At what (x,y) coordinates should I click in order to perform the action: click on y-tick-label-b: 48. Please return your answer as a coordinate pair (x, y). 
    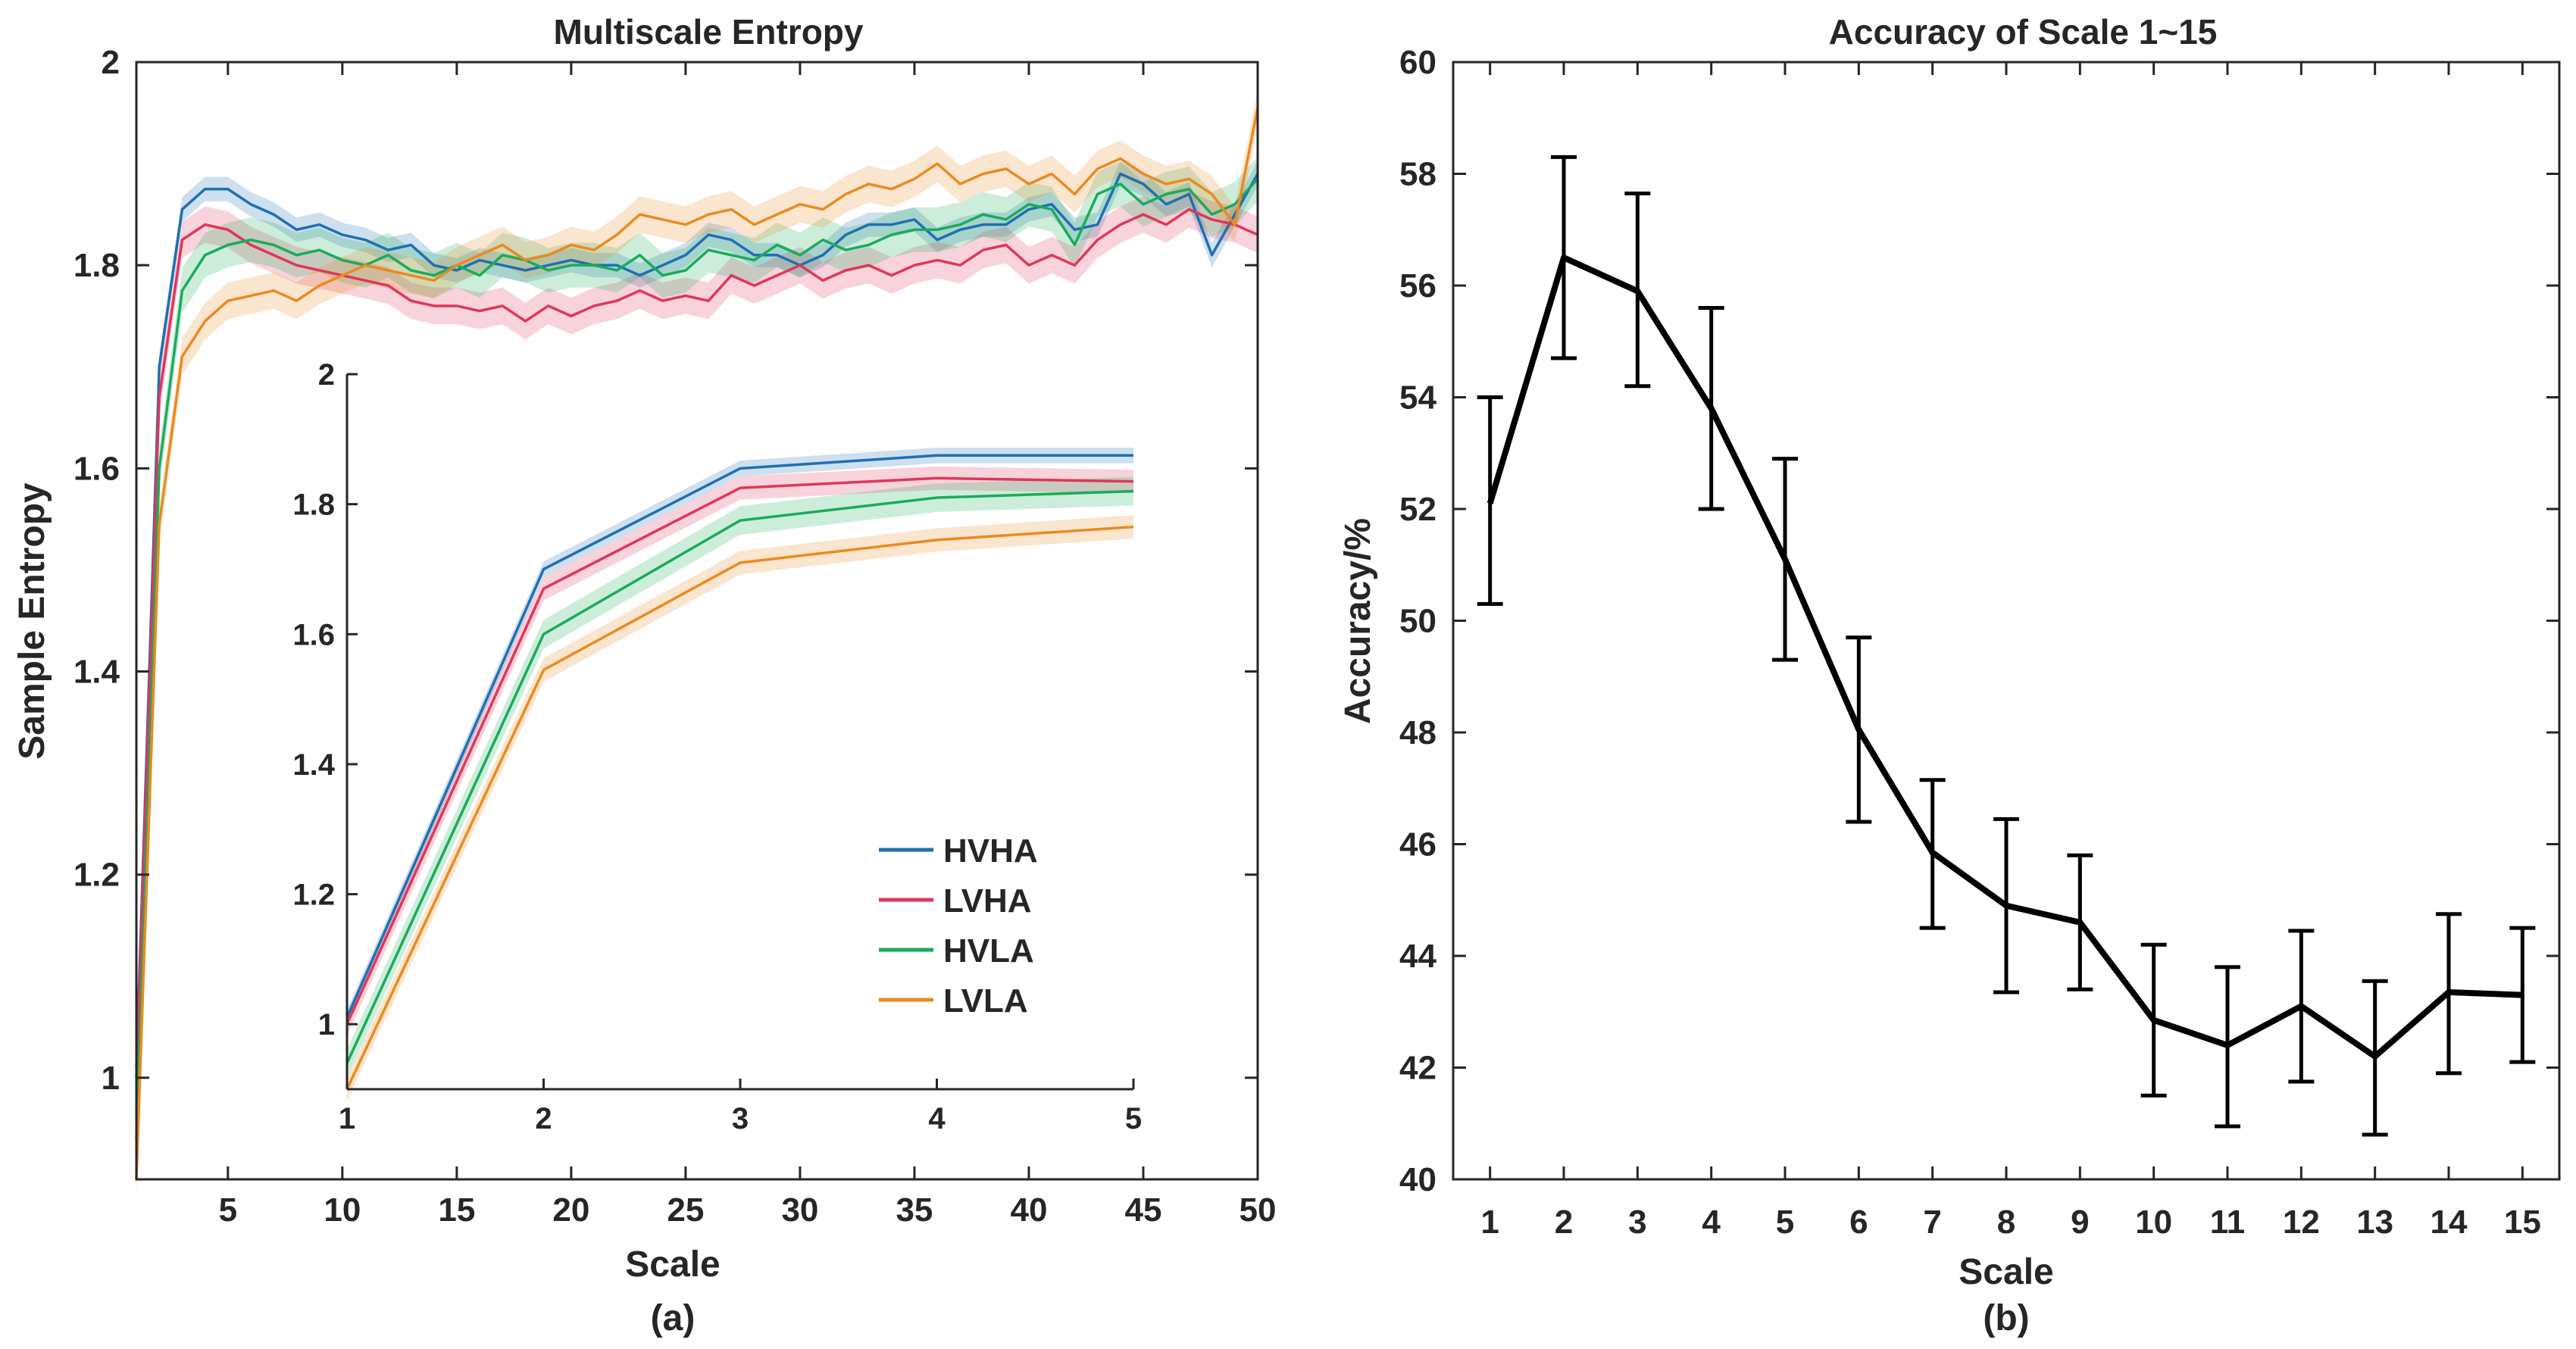
    Looking at the image, I should click on (1417, 732).